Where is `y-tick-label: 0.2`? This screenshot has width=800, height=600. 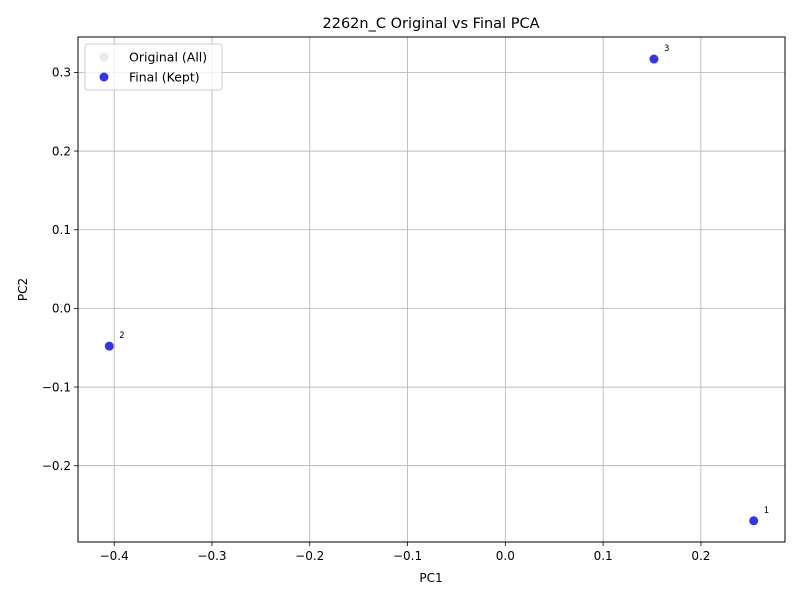
y-tick-label: 0.2 is located at coordinates (61, 151).